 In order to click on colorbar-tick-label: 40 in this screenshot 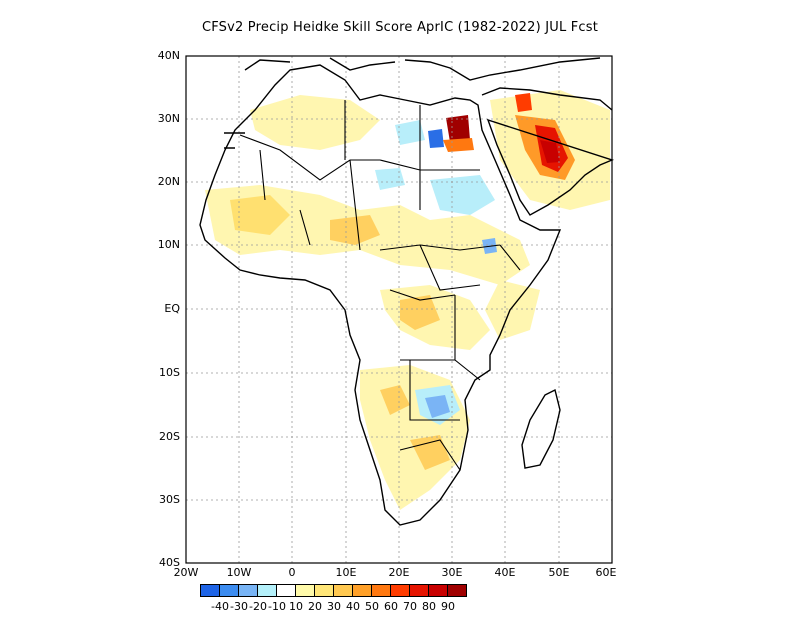, I will do `click(353, 606)`.